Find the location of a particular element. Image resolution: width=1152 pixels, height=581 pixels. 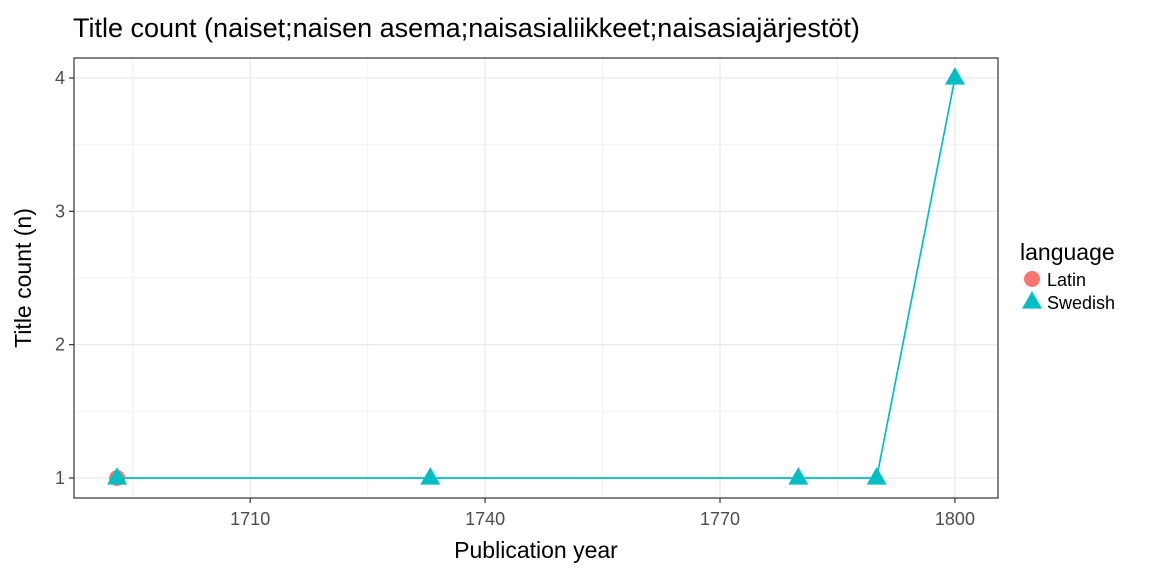

x-axis-label: Publication year is located at coordinates (536, 550).